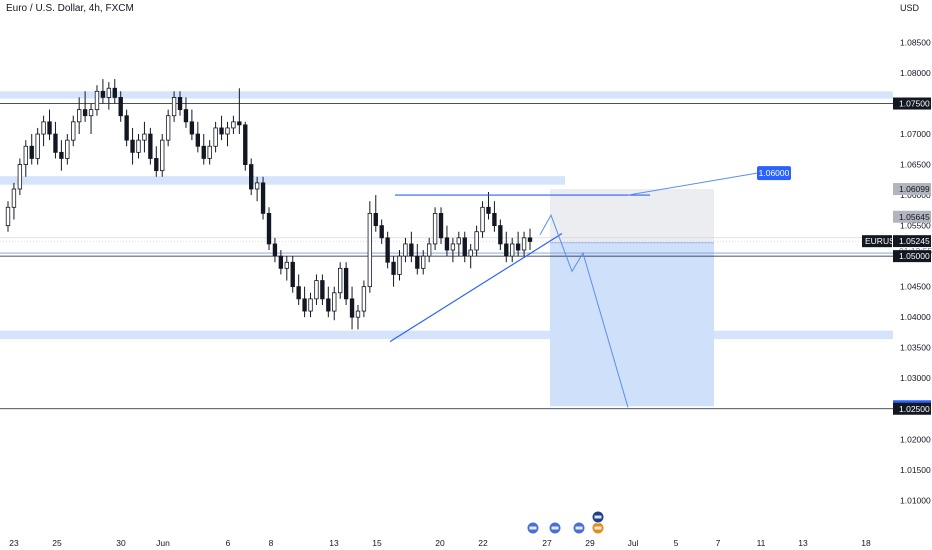 The image size is (932, 550). I want to click on projection-path, so click(584, 311).